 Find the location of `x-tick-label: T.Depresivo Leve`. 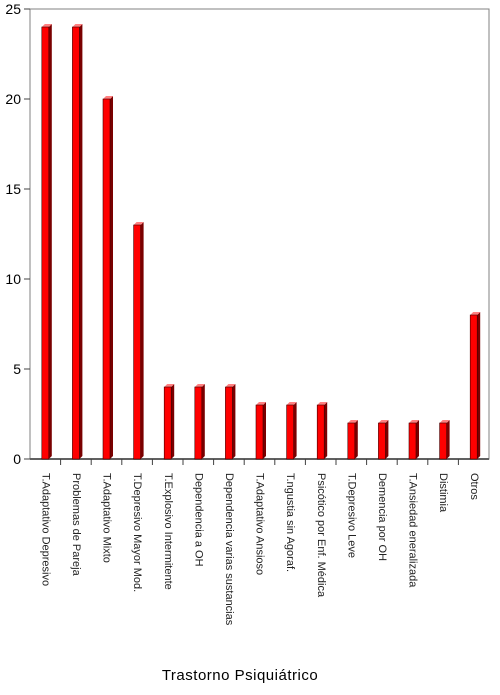

x-tick-label: T.Depresivo Leve is located at coordinates (351, 515).